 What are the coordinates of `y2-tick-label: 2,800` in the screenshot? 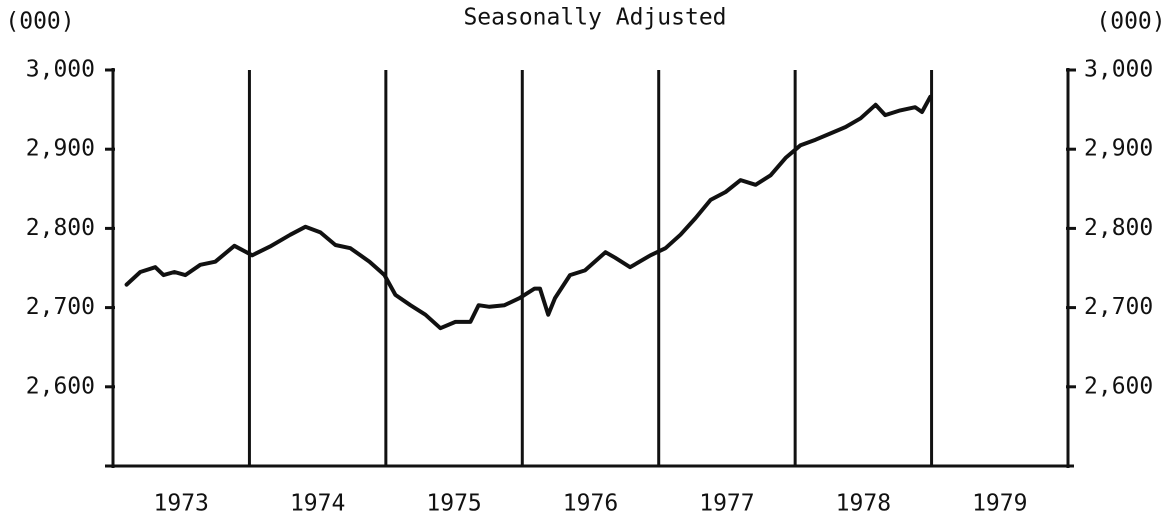 It's located at (1118, 228).